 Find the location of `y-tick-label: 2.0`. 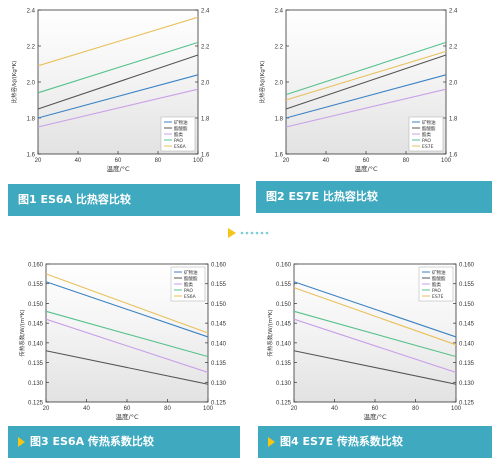

y-tick-label: 2.0 is located at coordinates (31, 84).